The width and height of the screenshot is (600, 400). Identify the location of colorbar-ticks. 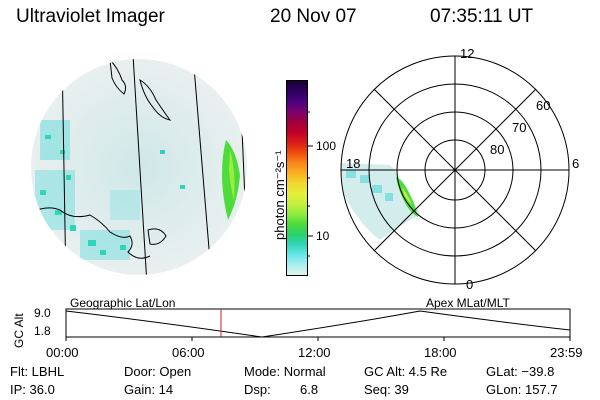
(310, 184).